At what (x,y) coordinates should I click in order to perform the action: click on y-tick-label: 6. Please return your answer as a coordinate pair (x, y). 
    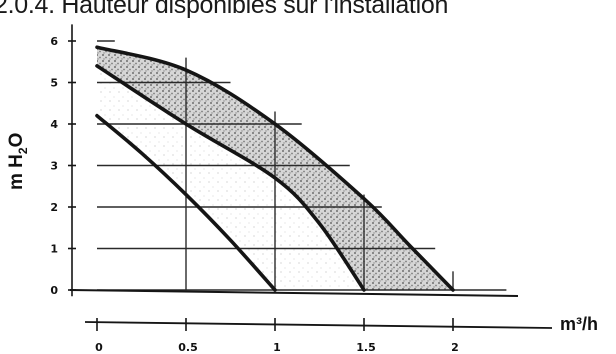
    Looking at the image, I should click on (54, 41).